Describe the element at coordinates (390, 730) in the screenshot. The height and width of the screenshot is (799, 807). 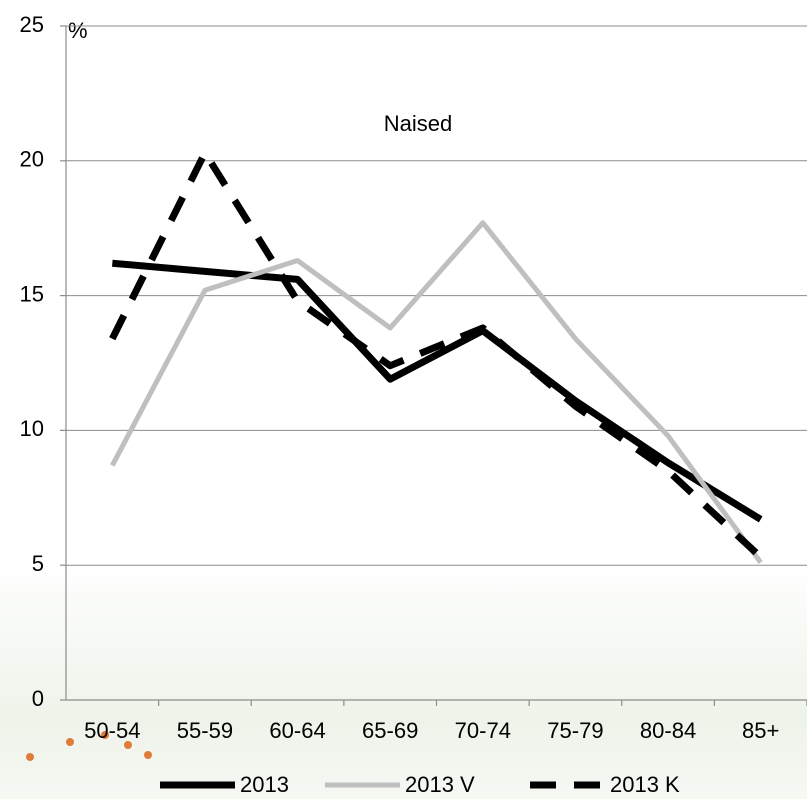
I see `x-tick-label: 65-69` at that location.